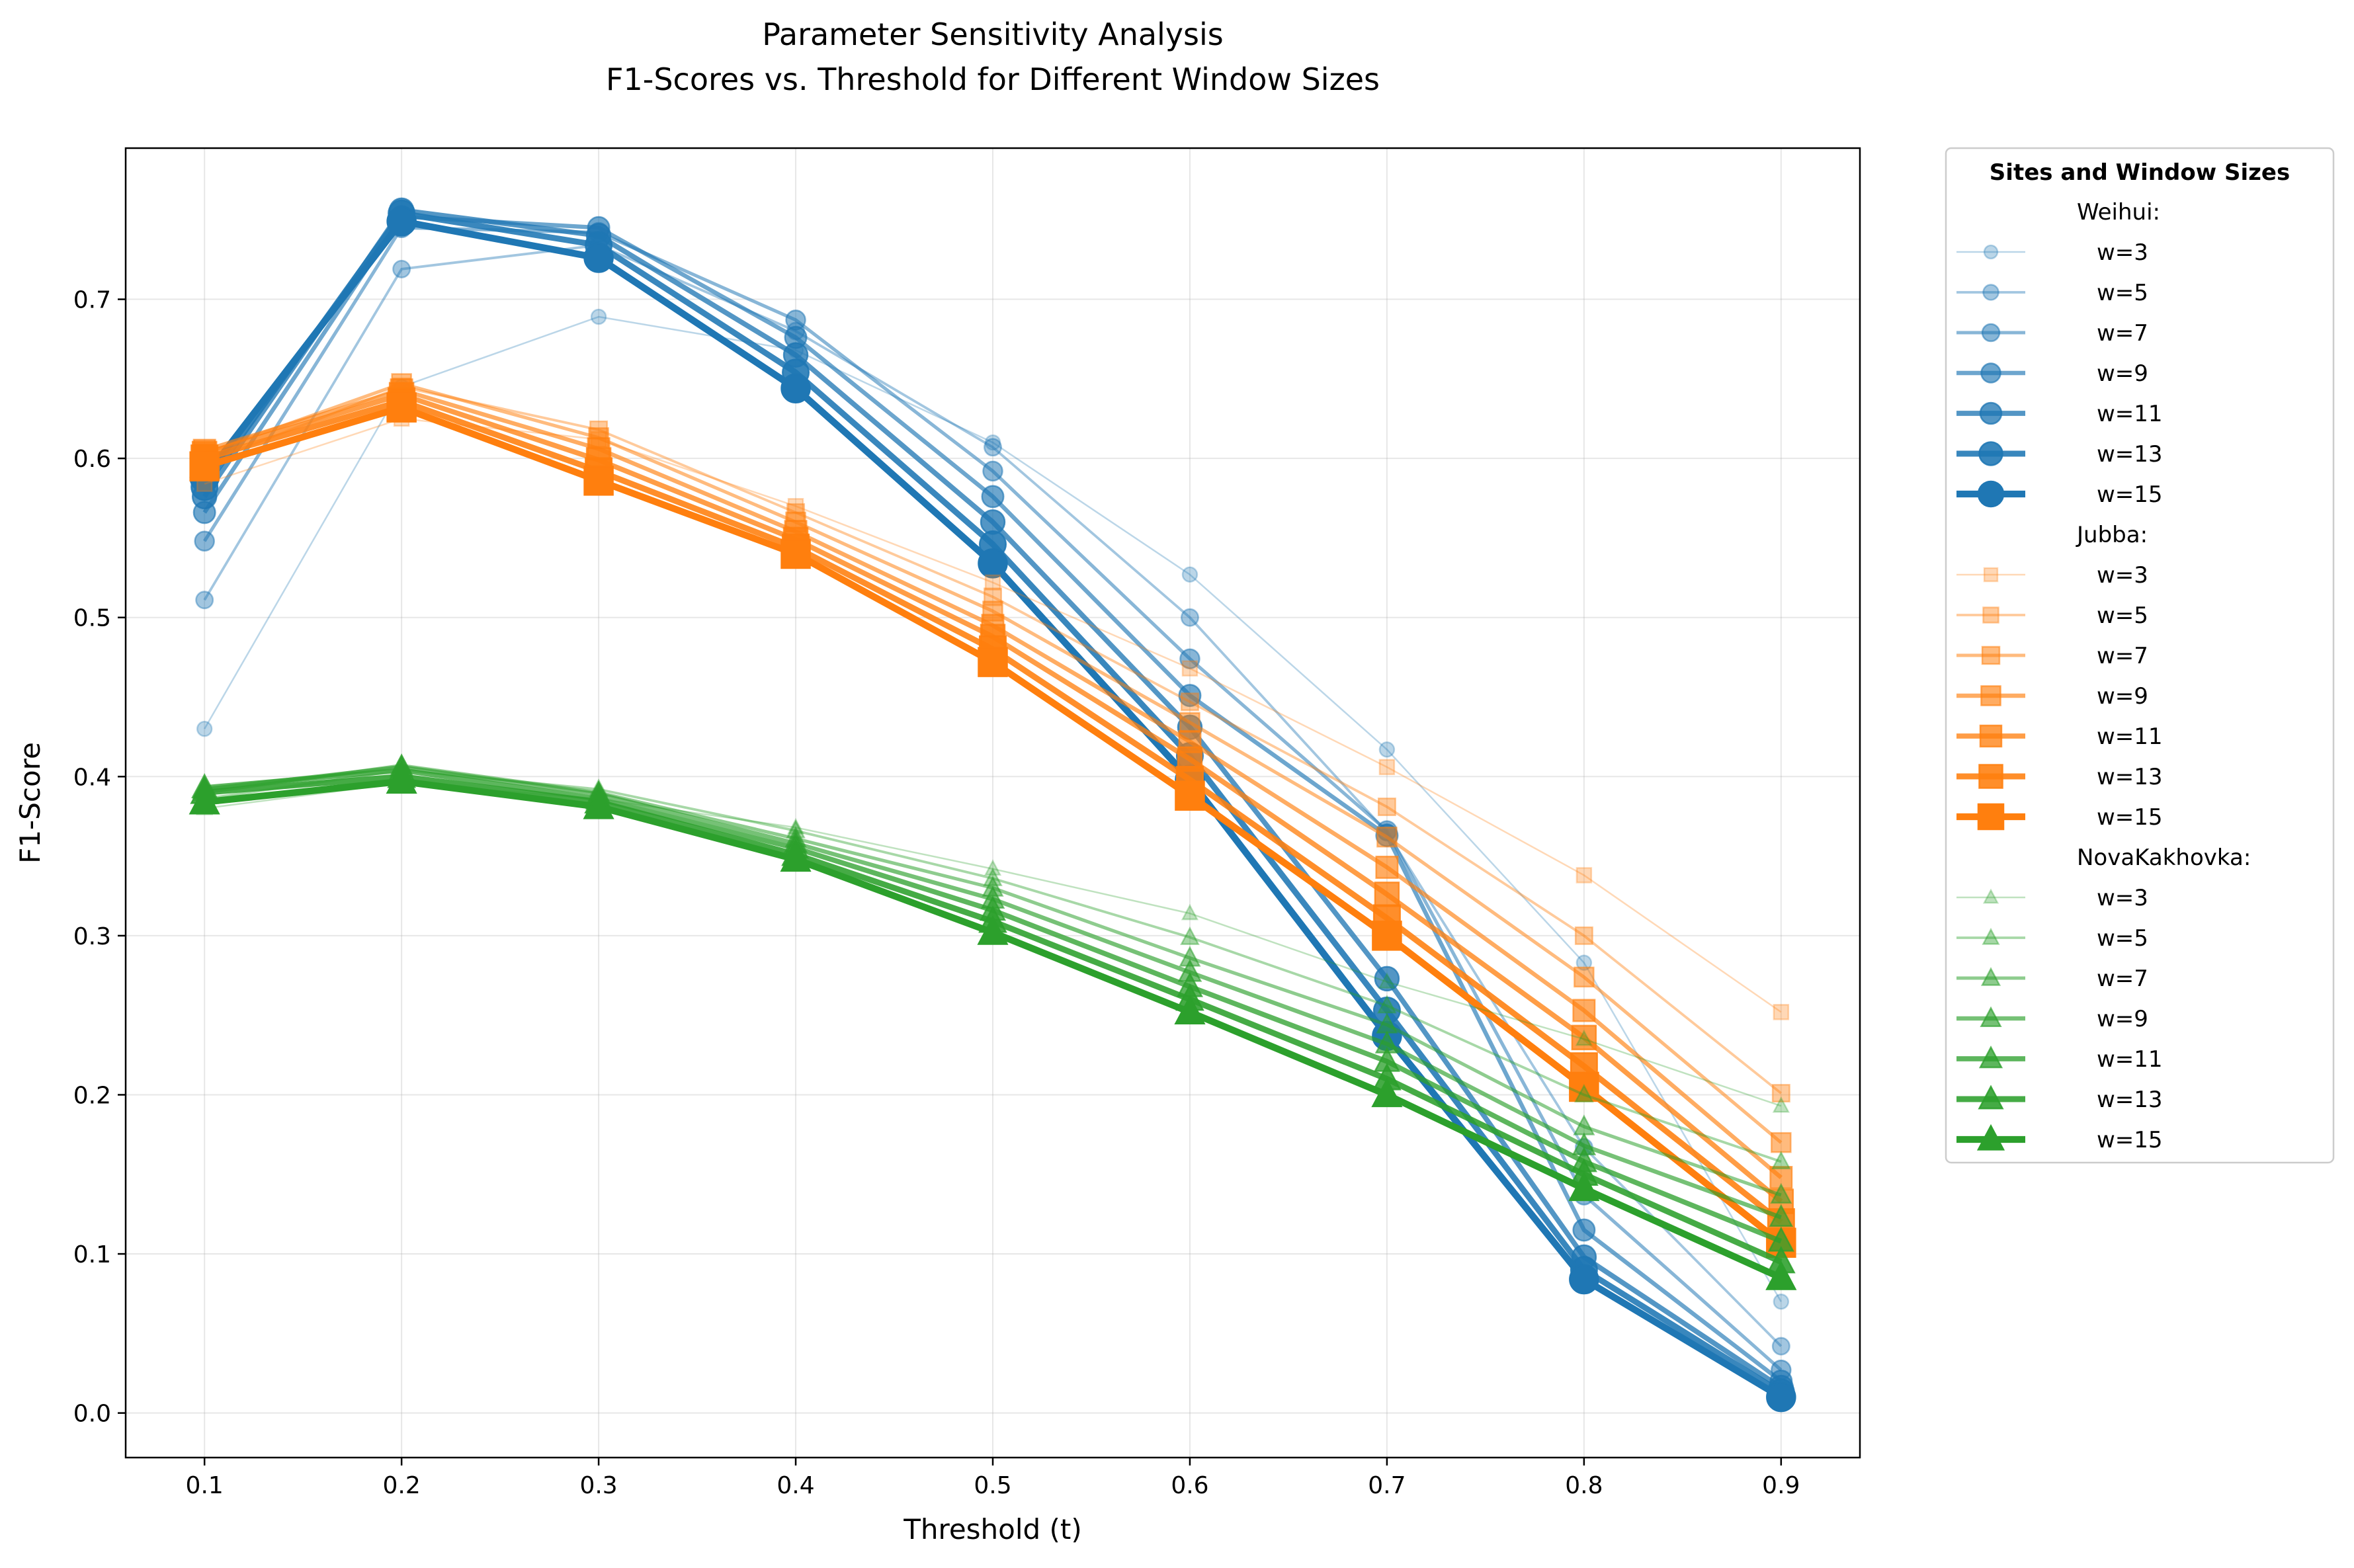 Image resolution: width=2354 pixels, height=1568 pixels. Describe the element at coordinates (205, 1485) in the screenshot. I see `x-tick-label: 0.1` at that location.